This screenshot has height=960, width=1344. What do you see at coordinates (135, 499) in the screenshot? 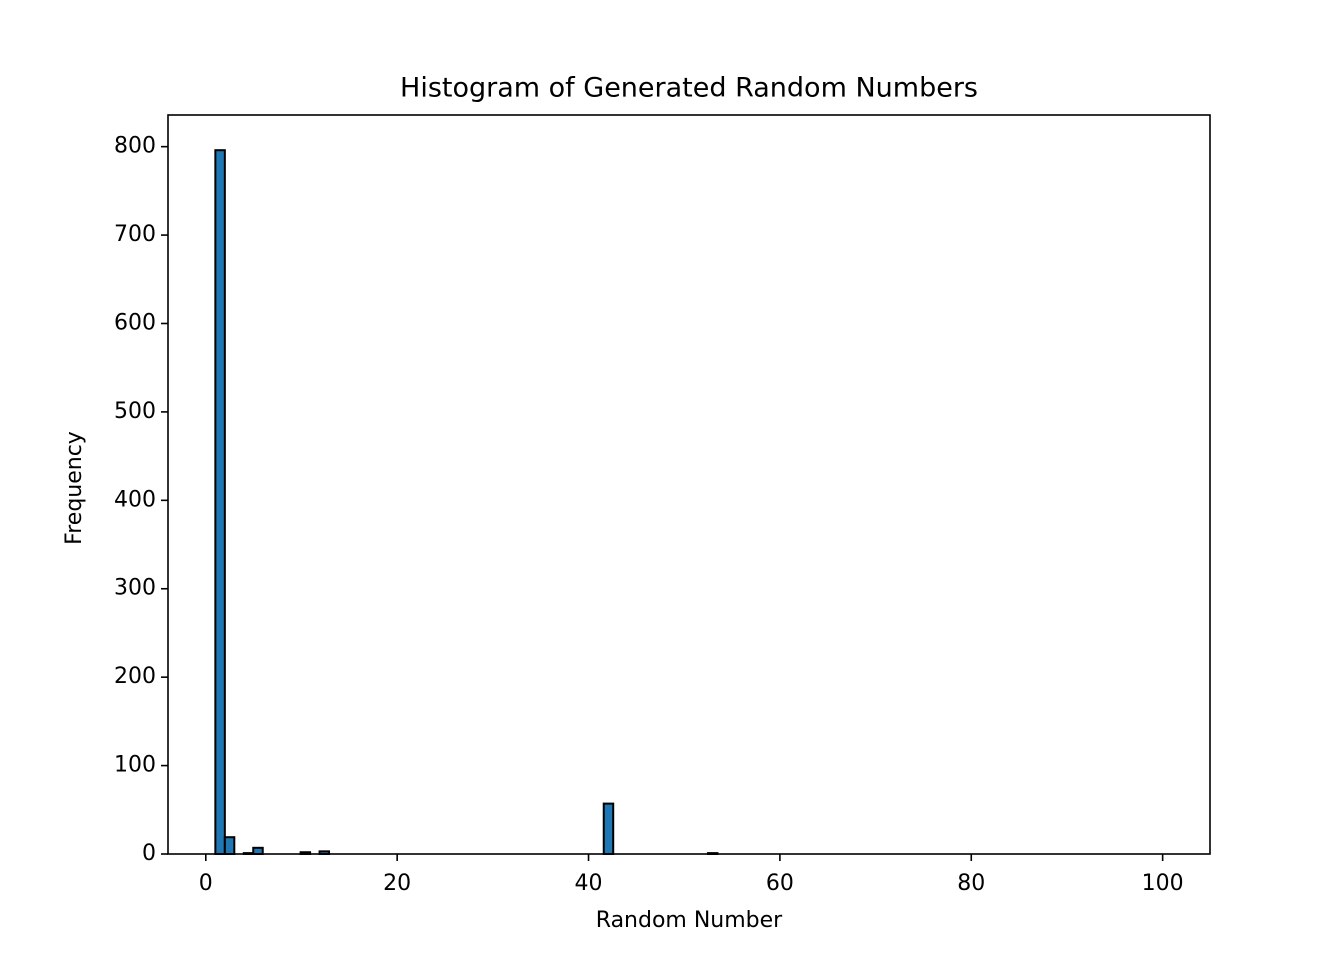
I see `y-tick-label: 400` at bounding box center [135, 499].